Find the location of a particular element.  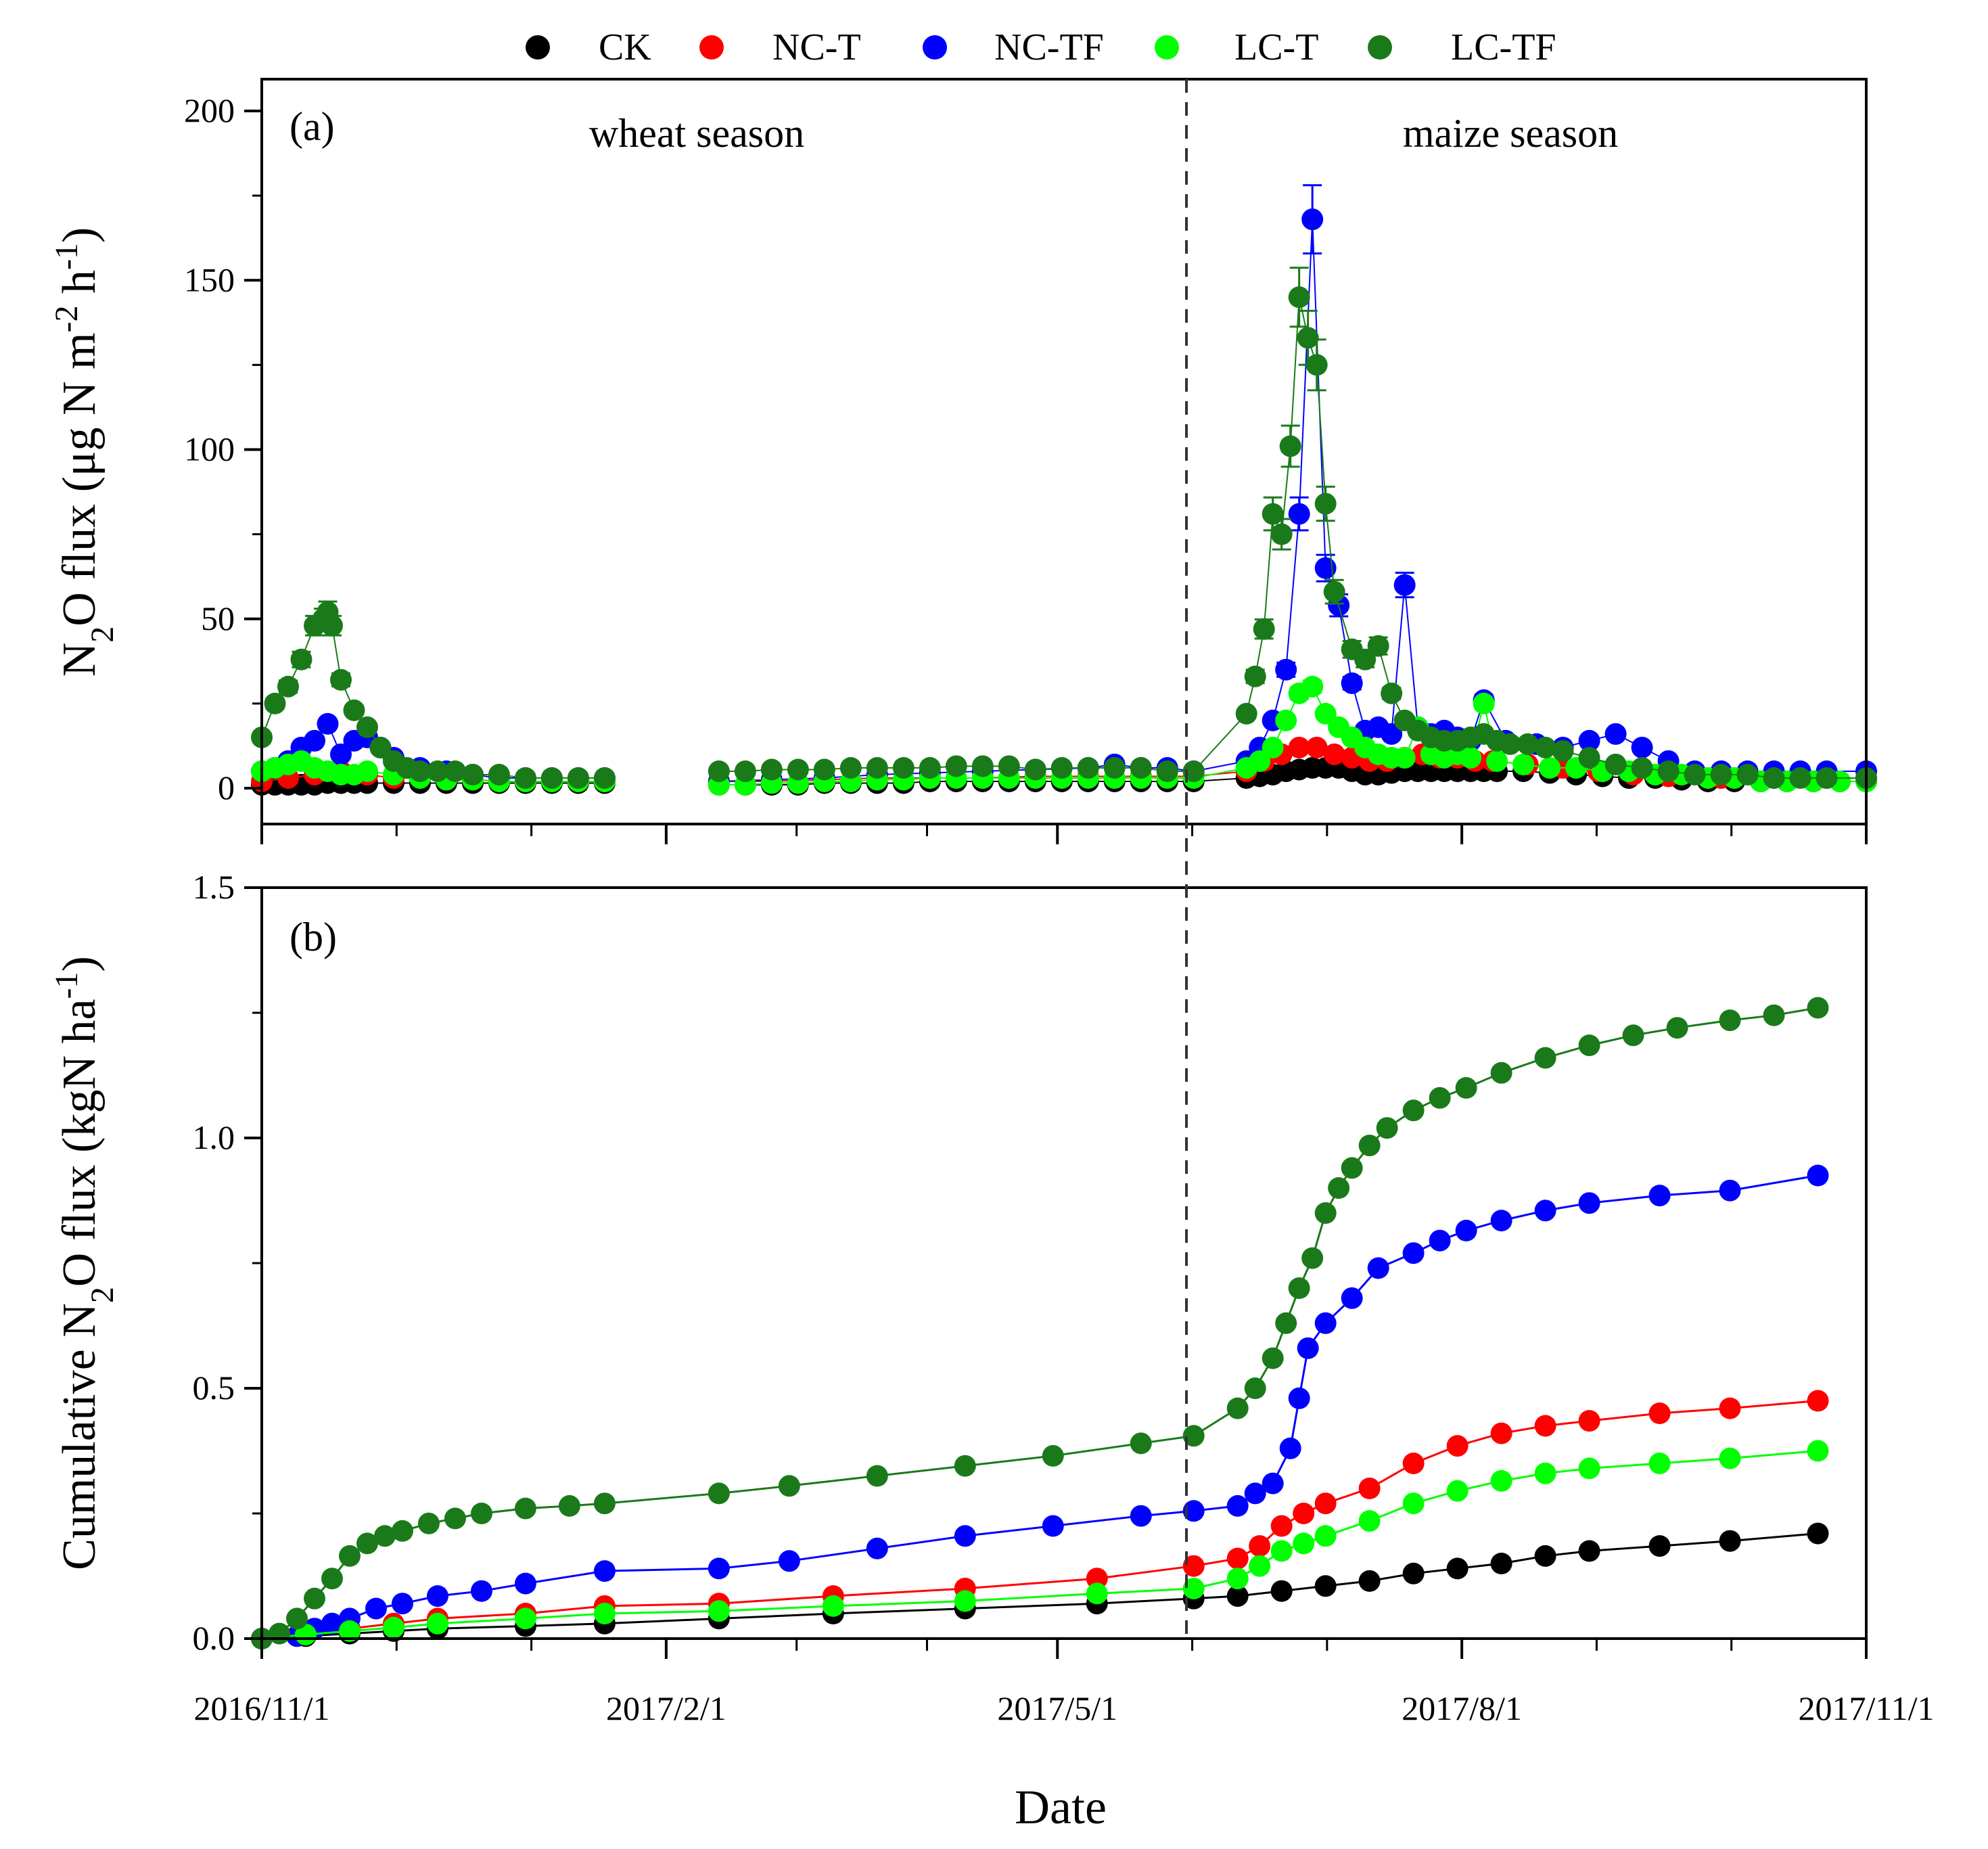

y-tick-label: 200 is located at coordinates (209, 110).